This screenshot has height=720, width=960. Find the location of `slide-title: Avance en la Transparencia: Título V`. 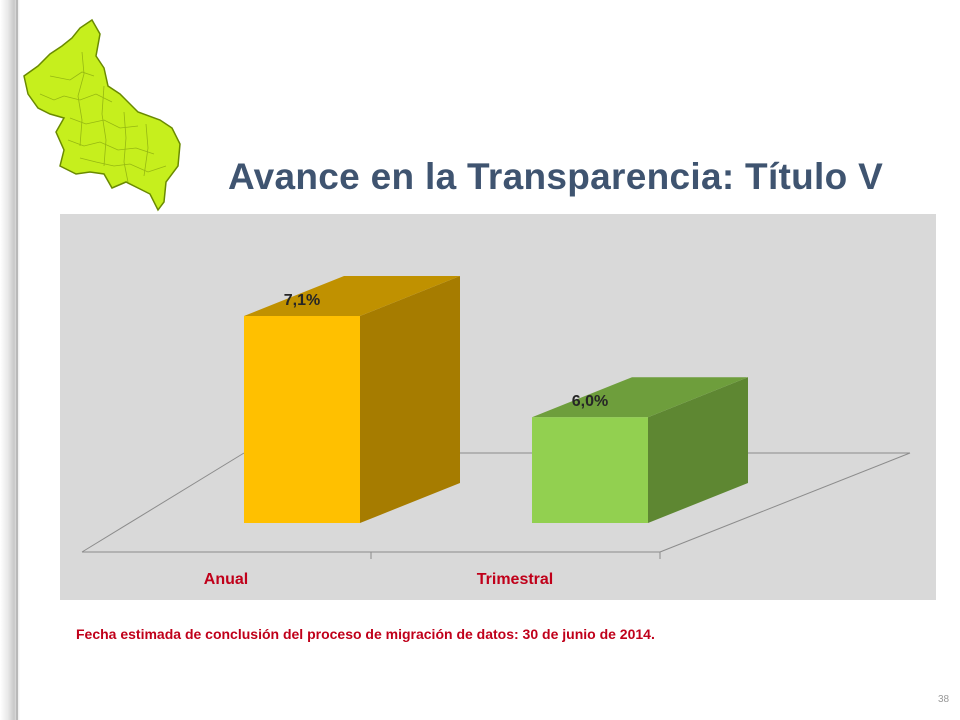

slide-title: Avance en la Transparencia: Título V is located at coordinates (556, 176).